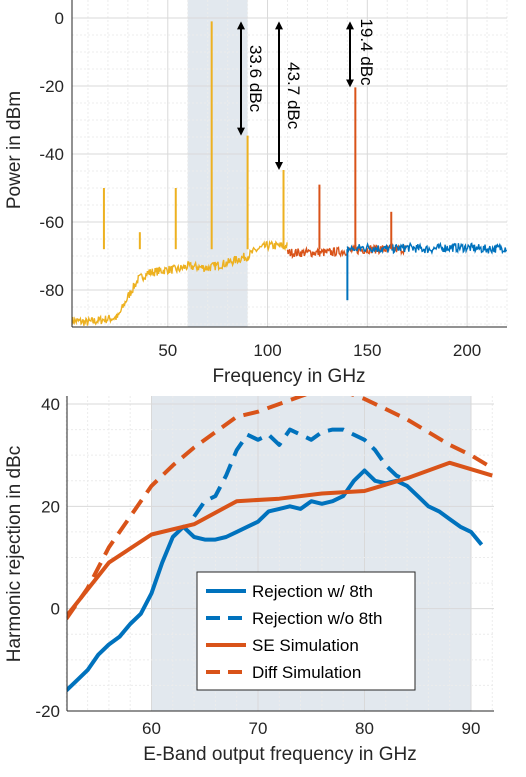 This screenshot has width=526, height=777. I want to click on bottom-x-tick-label: 60, so click(151, 728).